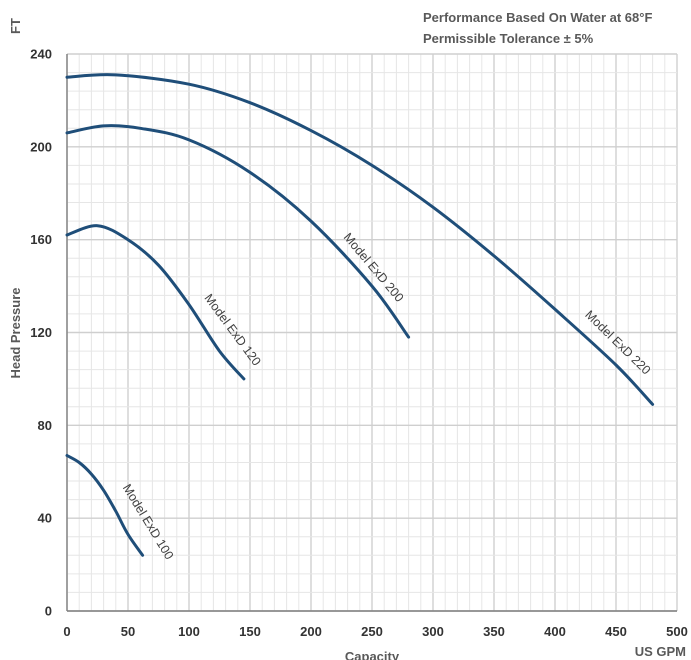 The height and width of the screenshot is (660, 691). I want to click on y-tick-label: 160, so click(41, 239).